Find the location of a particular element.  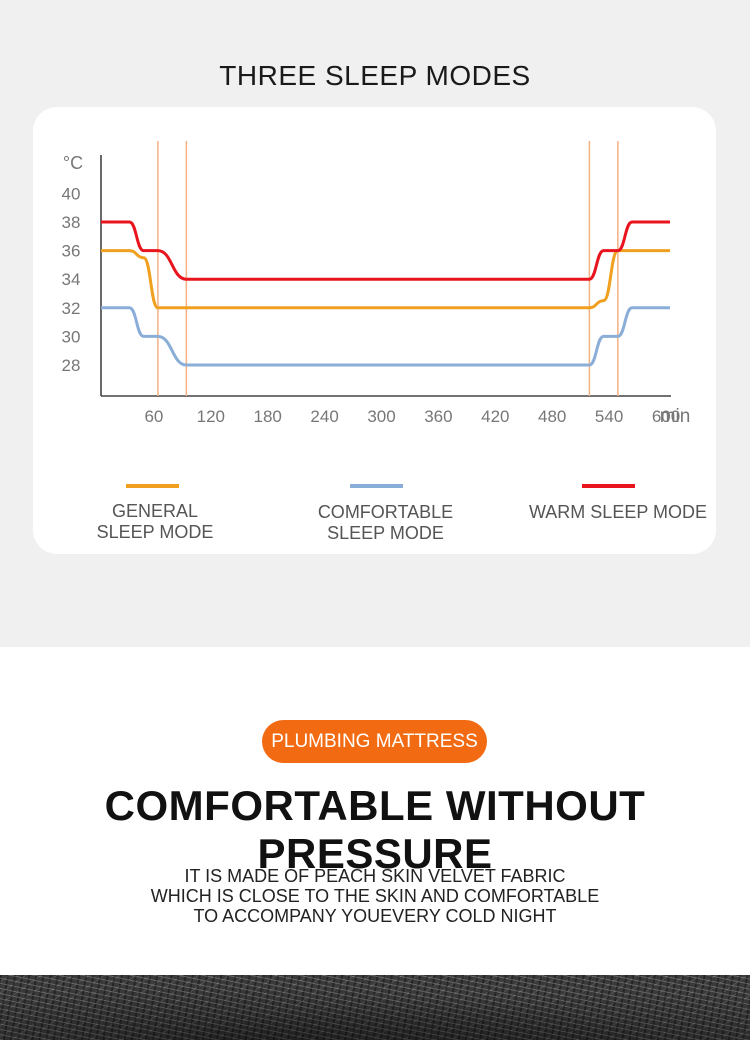

legend-label-comfortable: COMFORTABLE SLEEP MODE is located at coordinates (385, 522).